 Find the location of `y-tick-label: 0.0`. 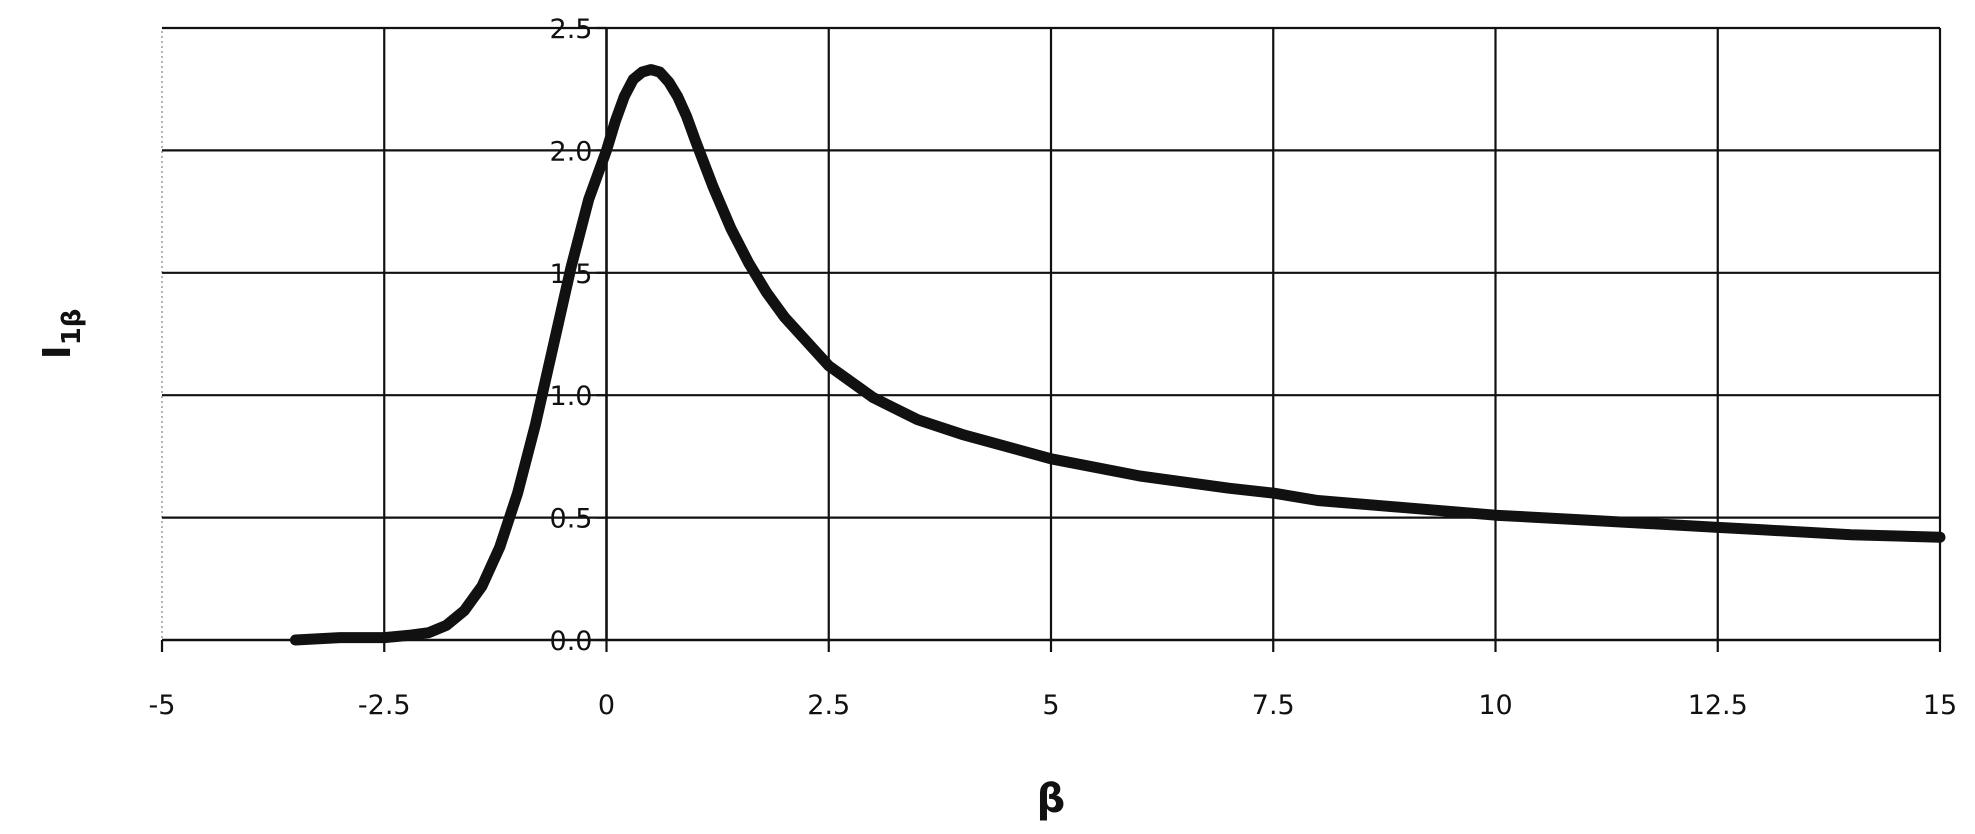

y-tick-label: 0.0 is located at coordinates (571, 641).